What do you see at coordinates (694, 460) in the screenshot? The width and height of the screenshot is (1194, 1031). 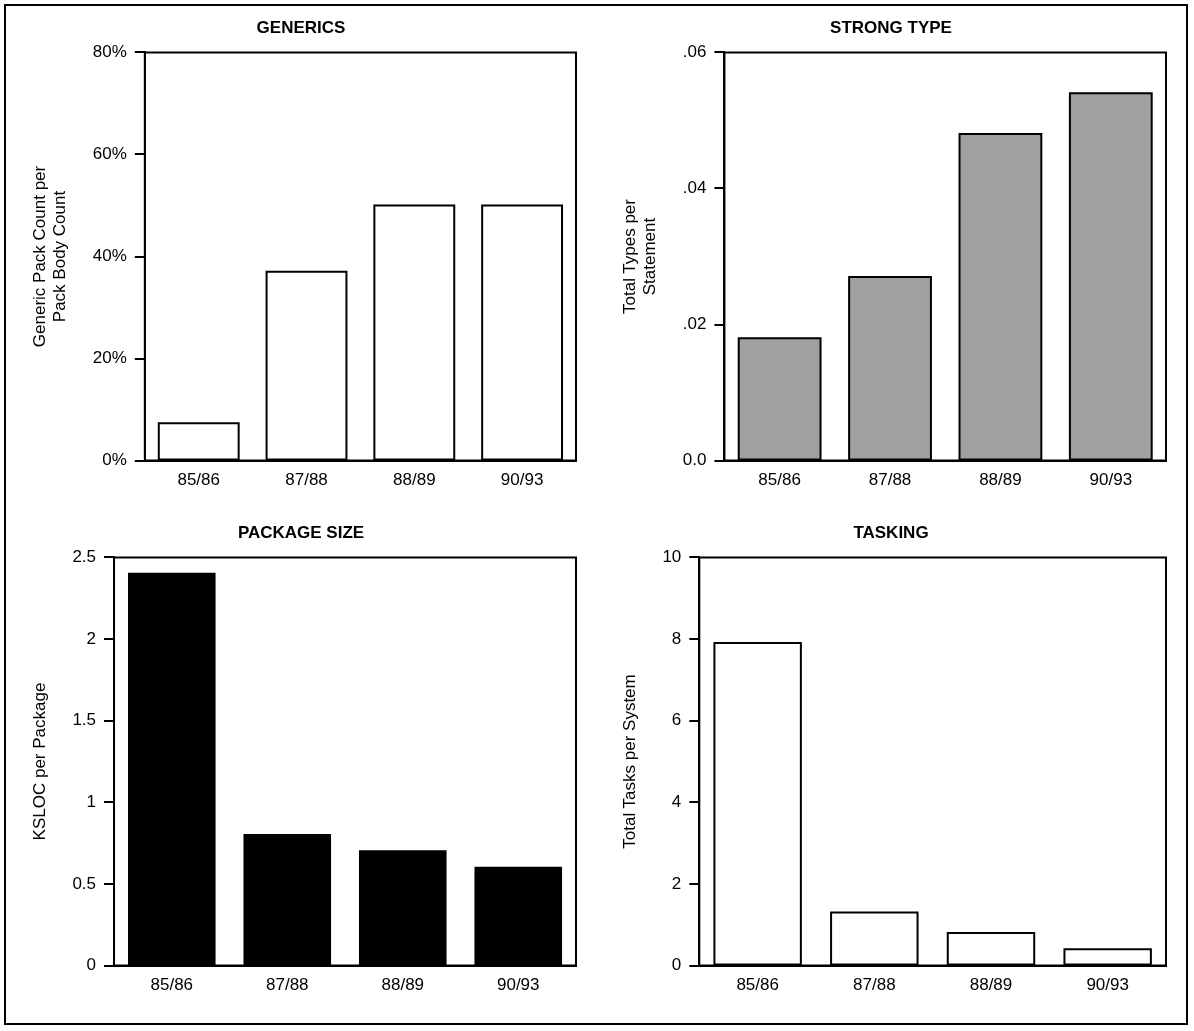 I see `y-tick-label: 0.0` at bounding box center [694, 460].